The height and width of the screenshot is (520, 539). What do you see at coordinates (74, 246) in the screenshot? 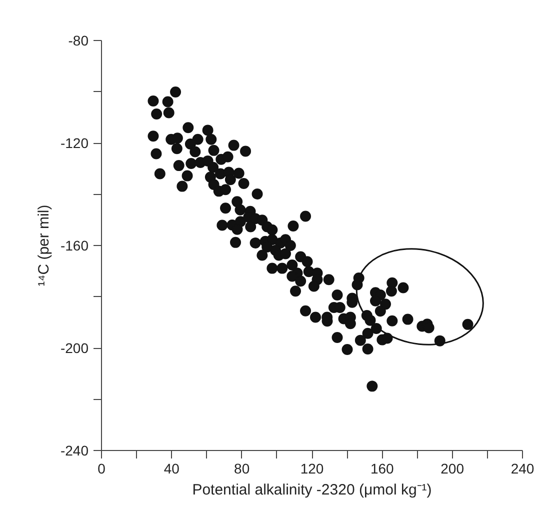
I see `y-tick-label: -160` at bounding box center [74, 246].